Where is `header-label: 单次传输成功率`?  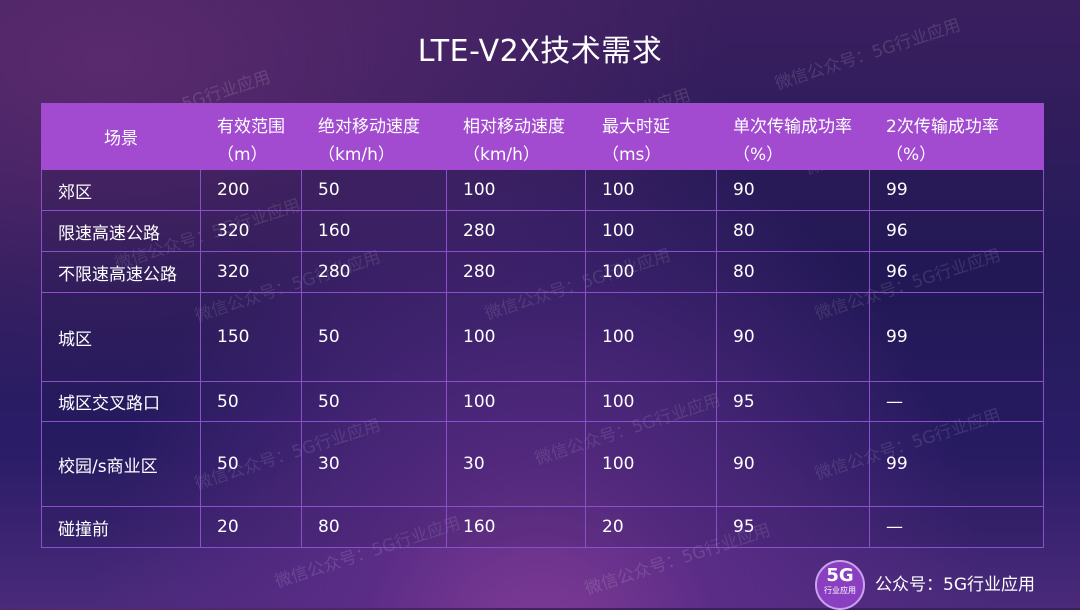 header-label: 单次传输成功率 is located at coordinates (792, 127).